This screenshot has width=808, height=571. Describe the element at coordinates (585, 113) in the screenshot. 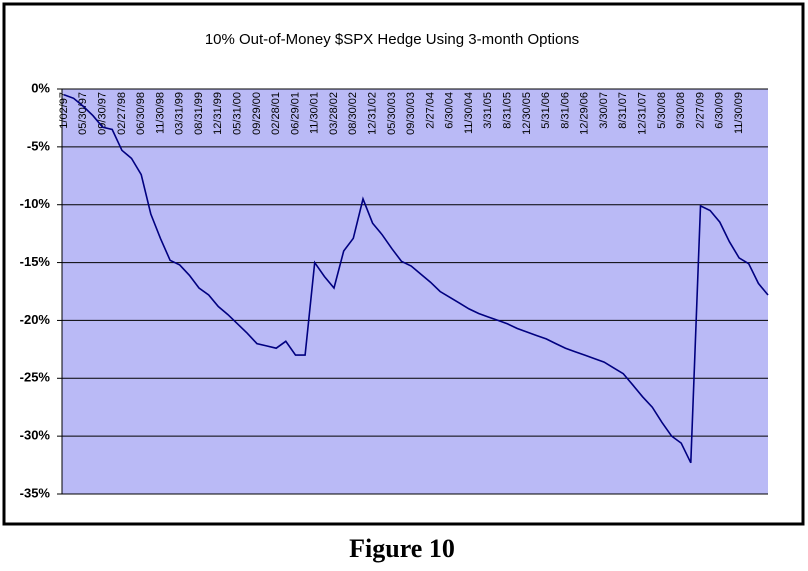

I see `x-tick-label: 12/29/06` at that location.